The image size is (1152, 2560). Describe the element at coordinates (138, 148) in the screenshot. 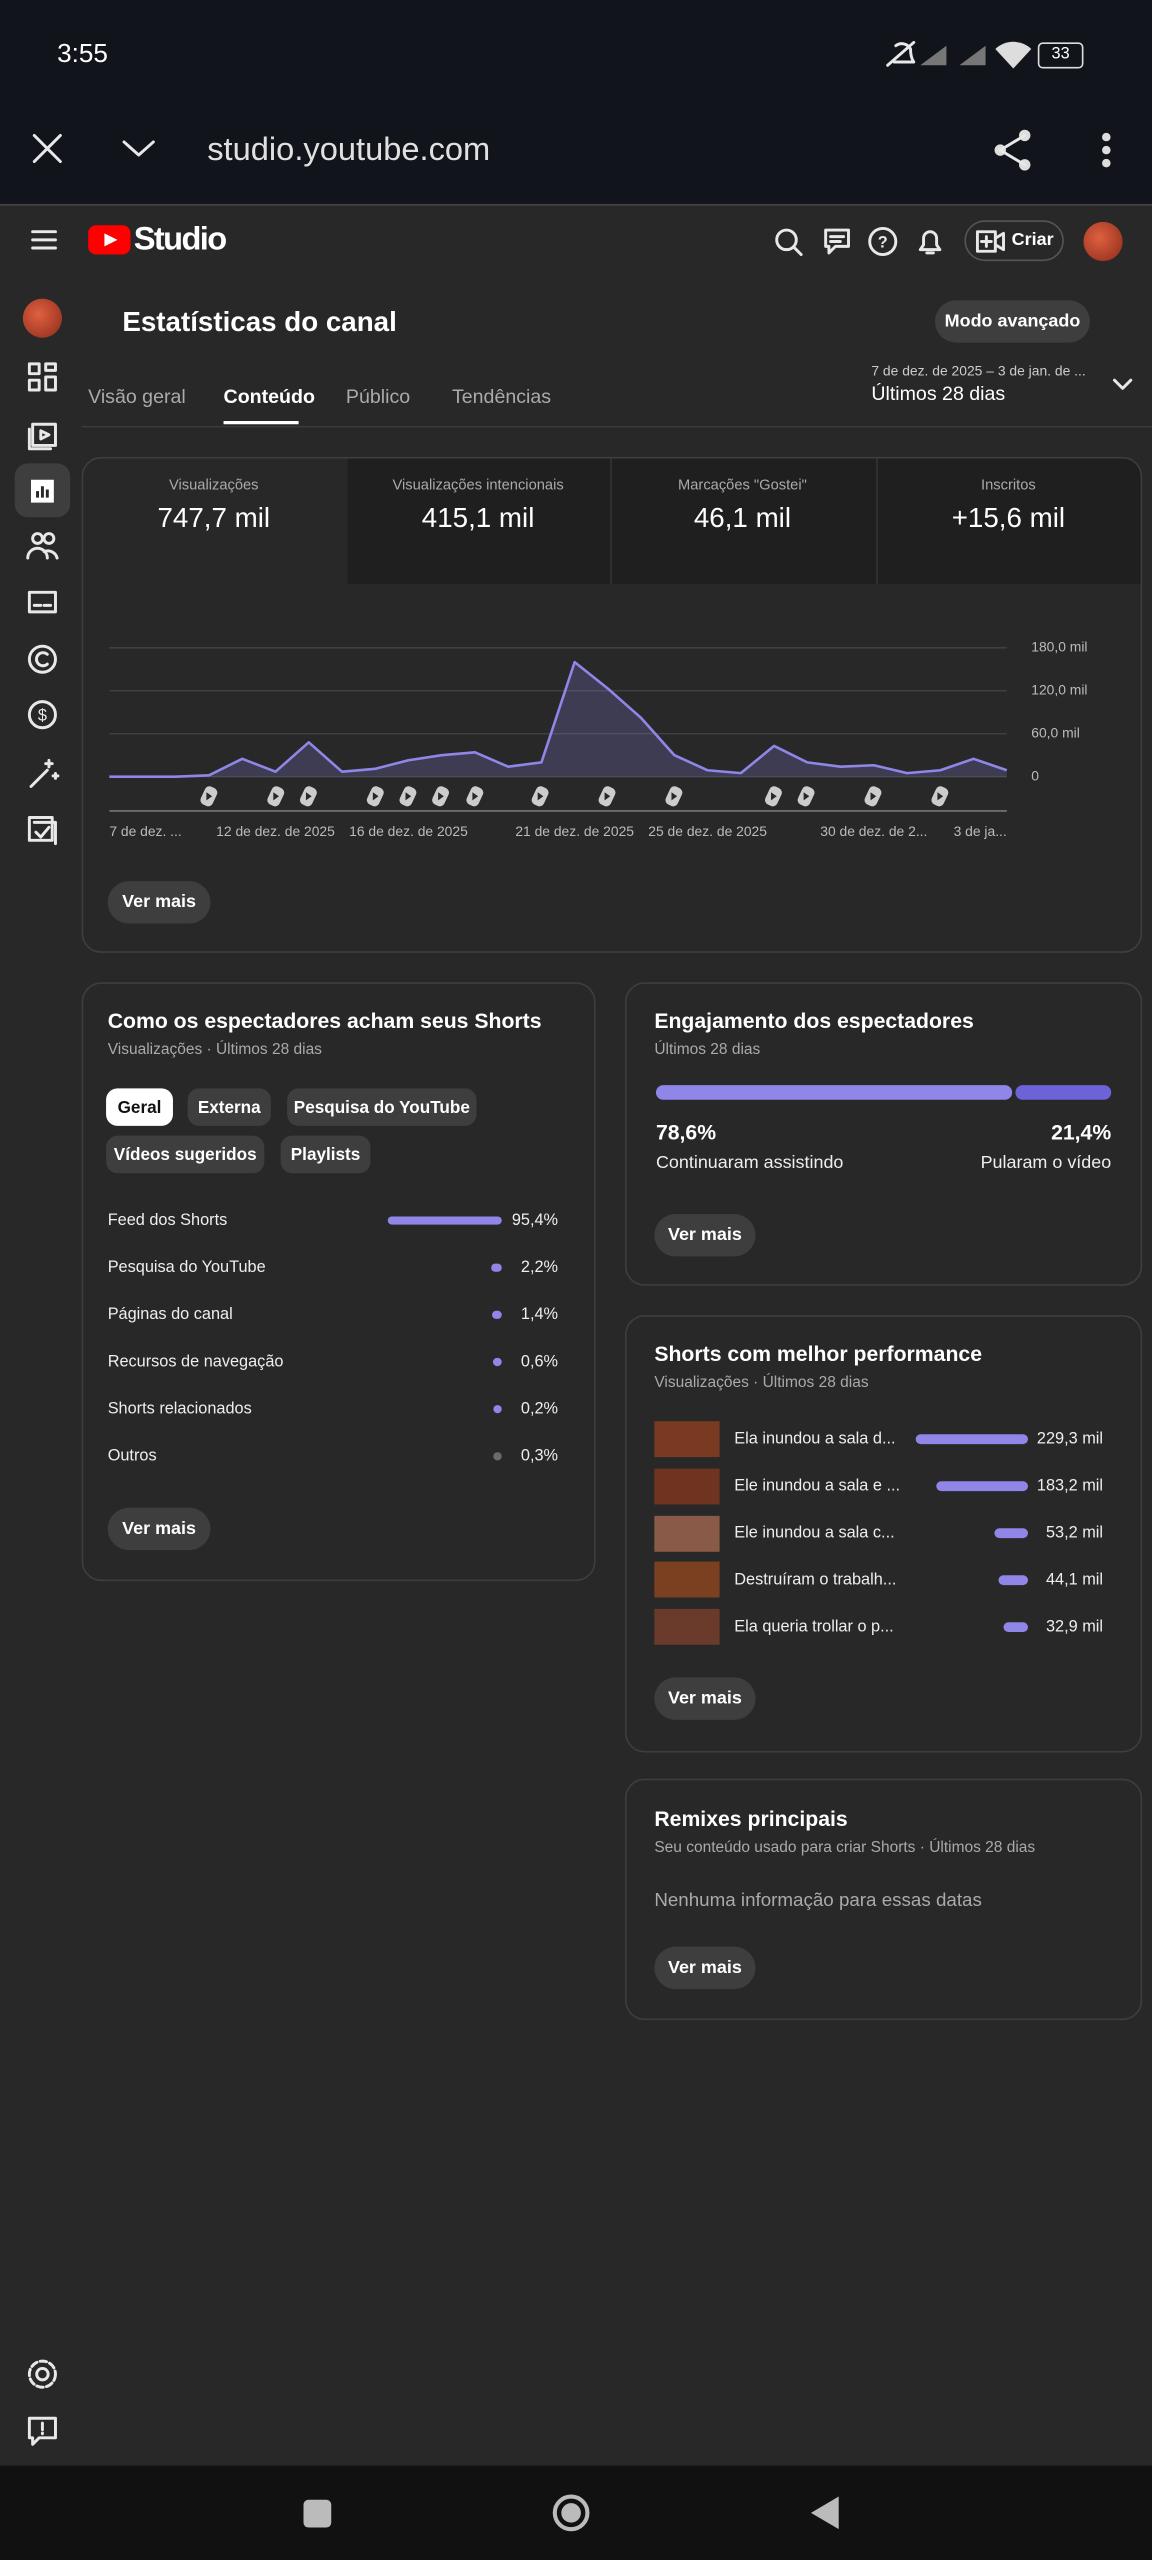

I see `collapse-icon` at that location.